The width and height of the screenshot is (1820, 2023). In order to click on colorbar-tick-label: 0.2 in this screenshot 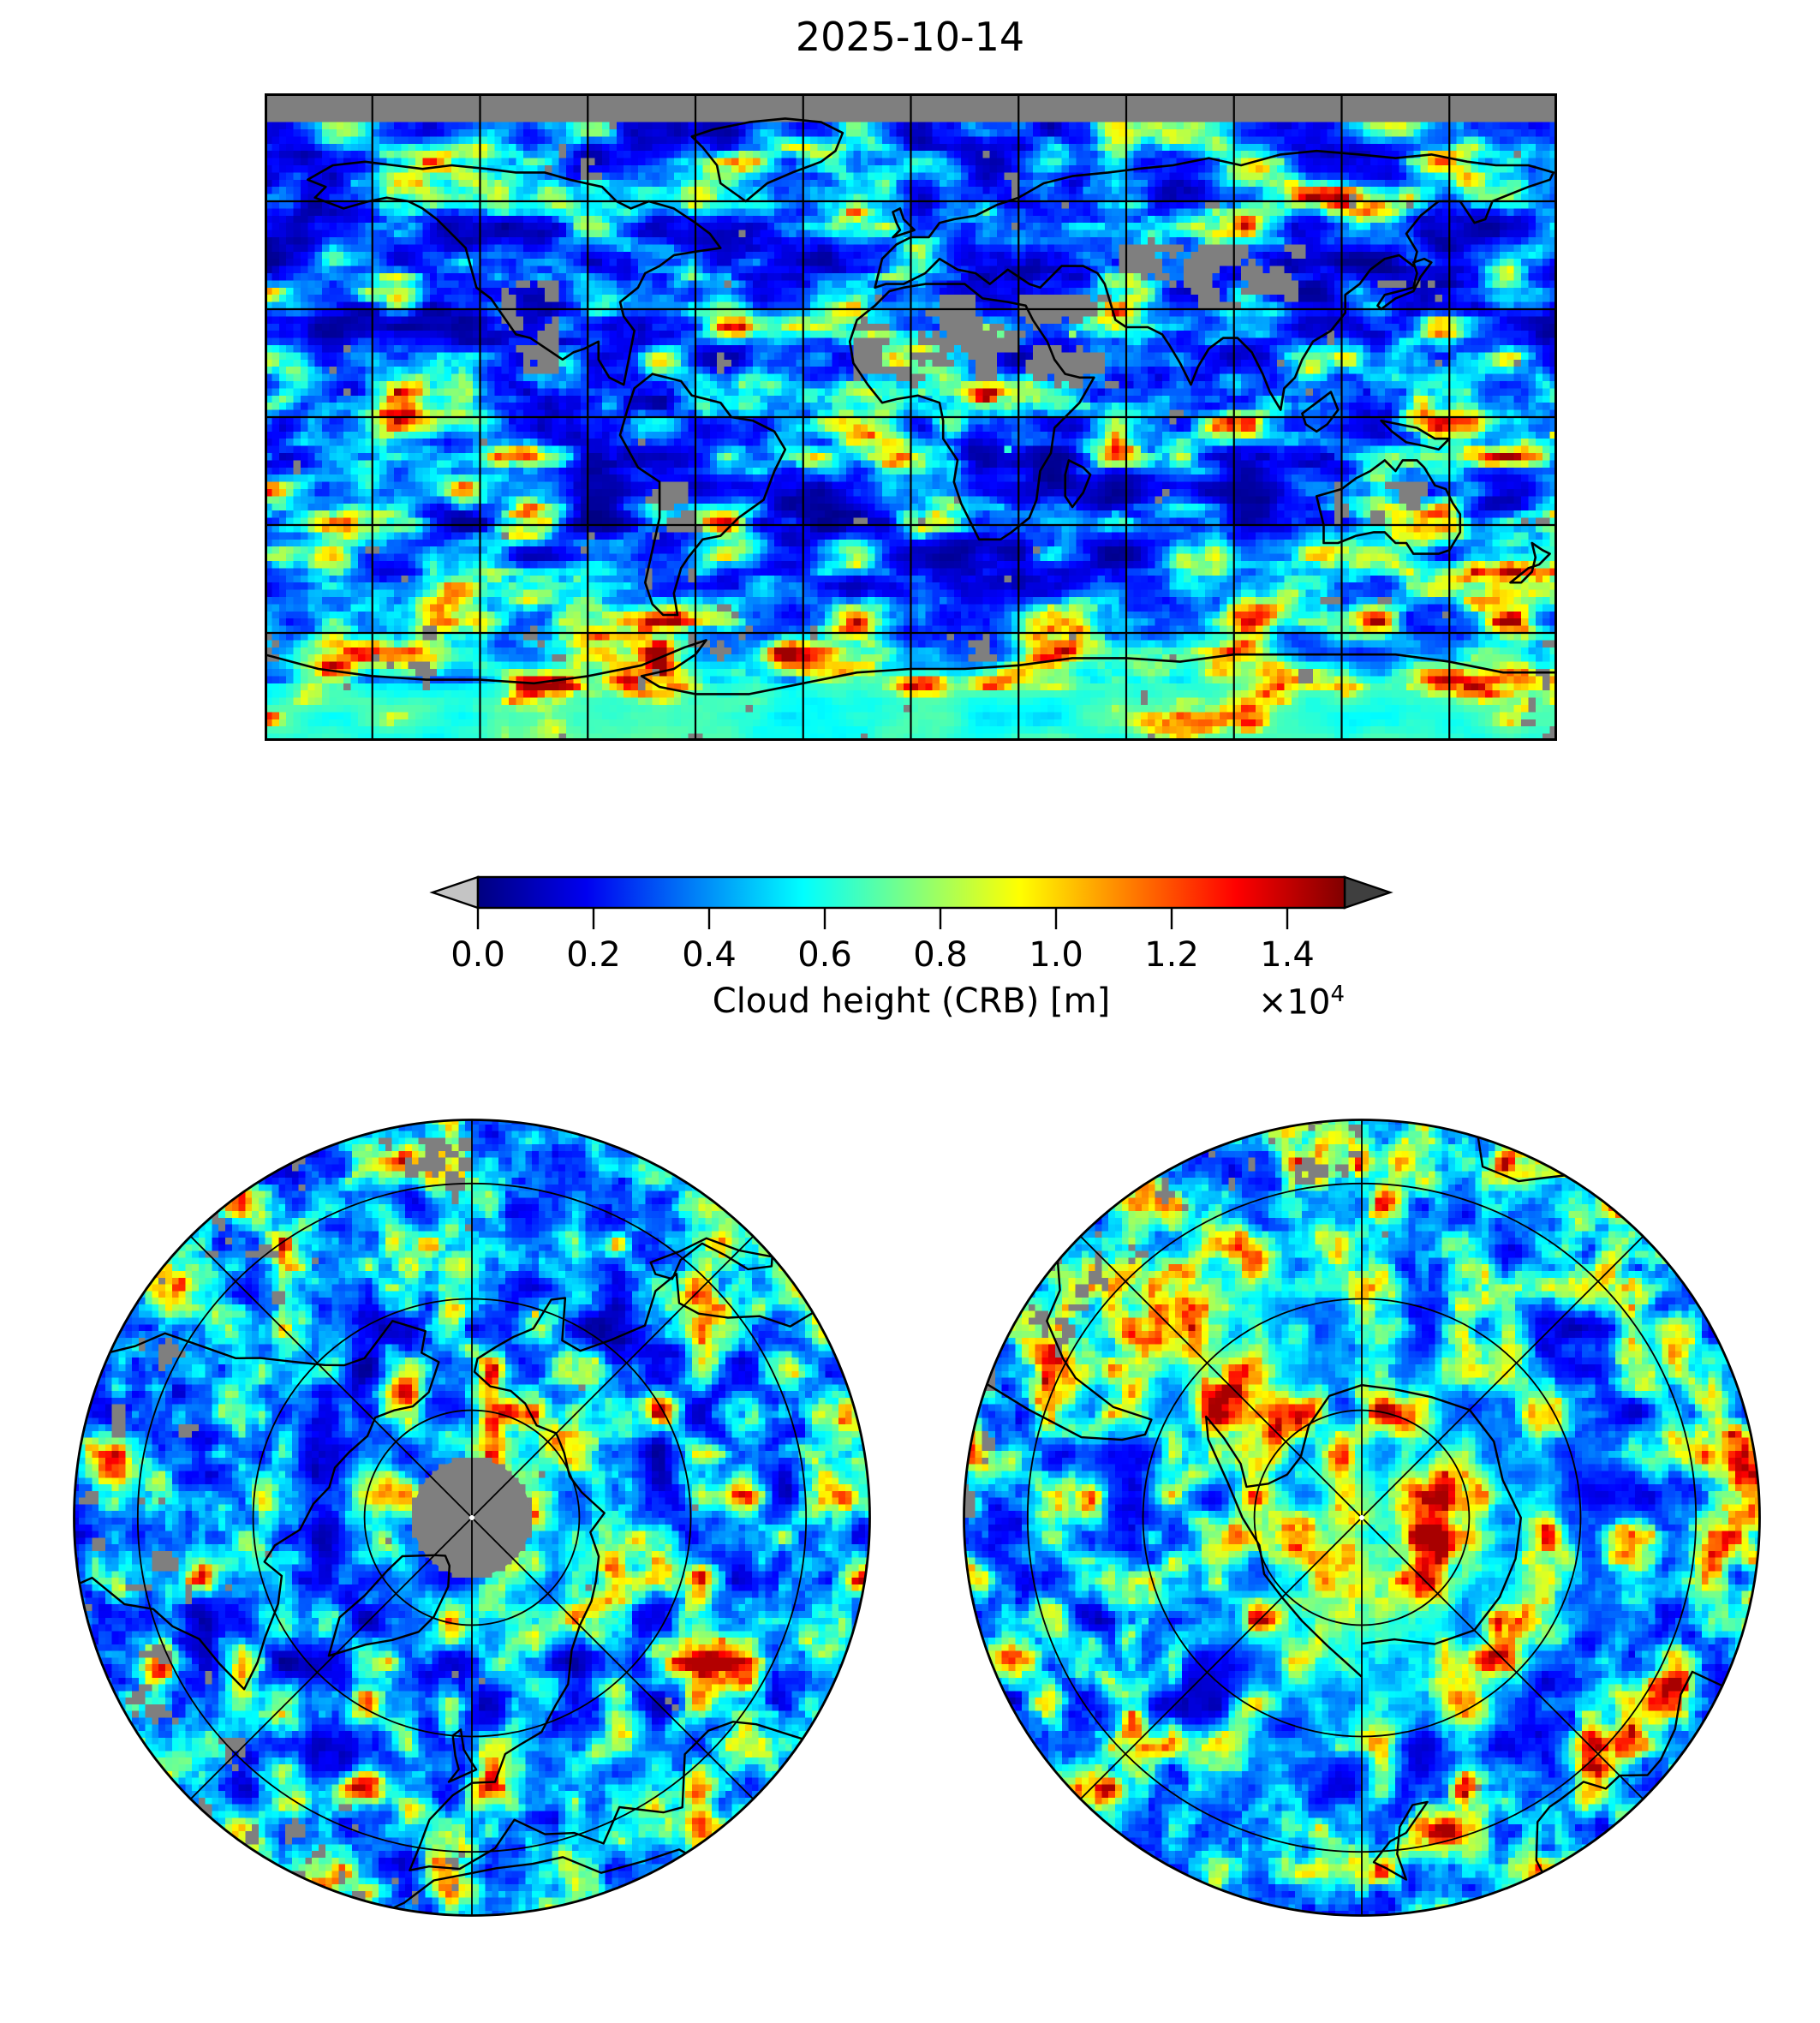, I will do `click(593, 955)`.